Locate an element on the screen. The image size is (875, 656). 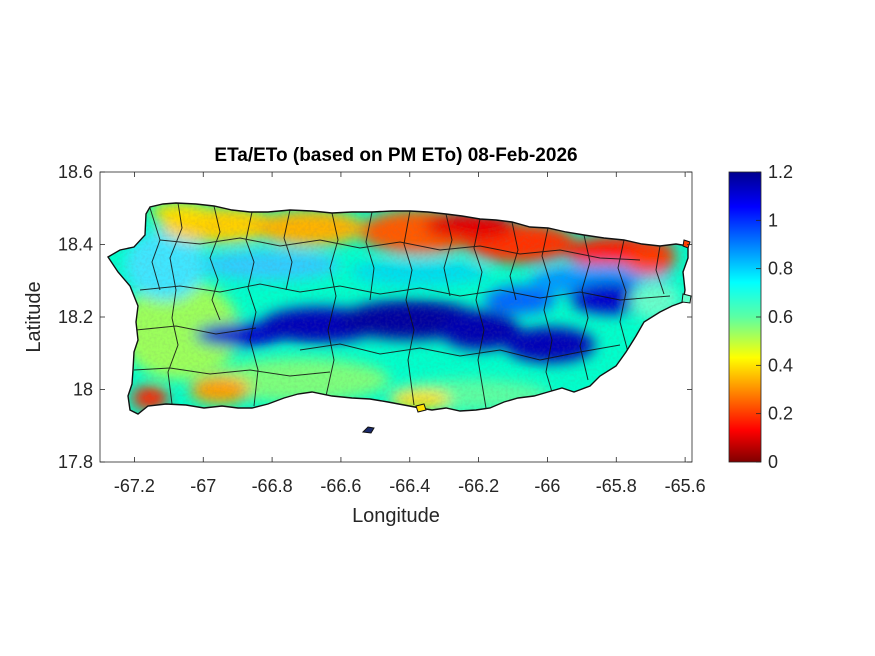
y-tick-label: 18.6 is located at coordinates (75, 172).